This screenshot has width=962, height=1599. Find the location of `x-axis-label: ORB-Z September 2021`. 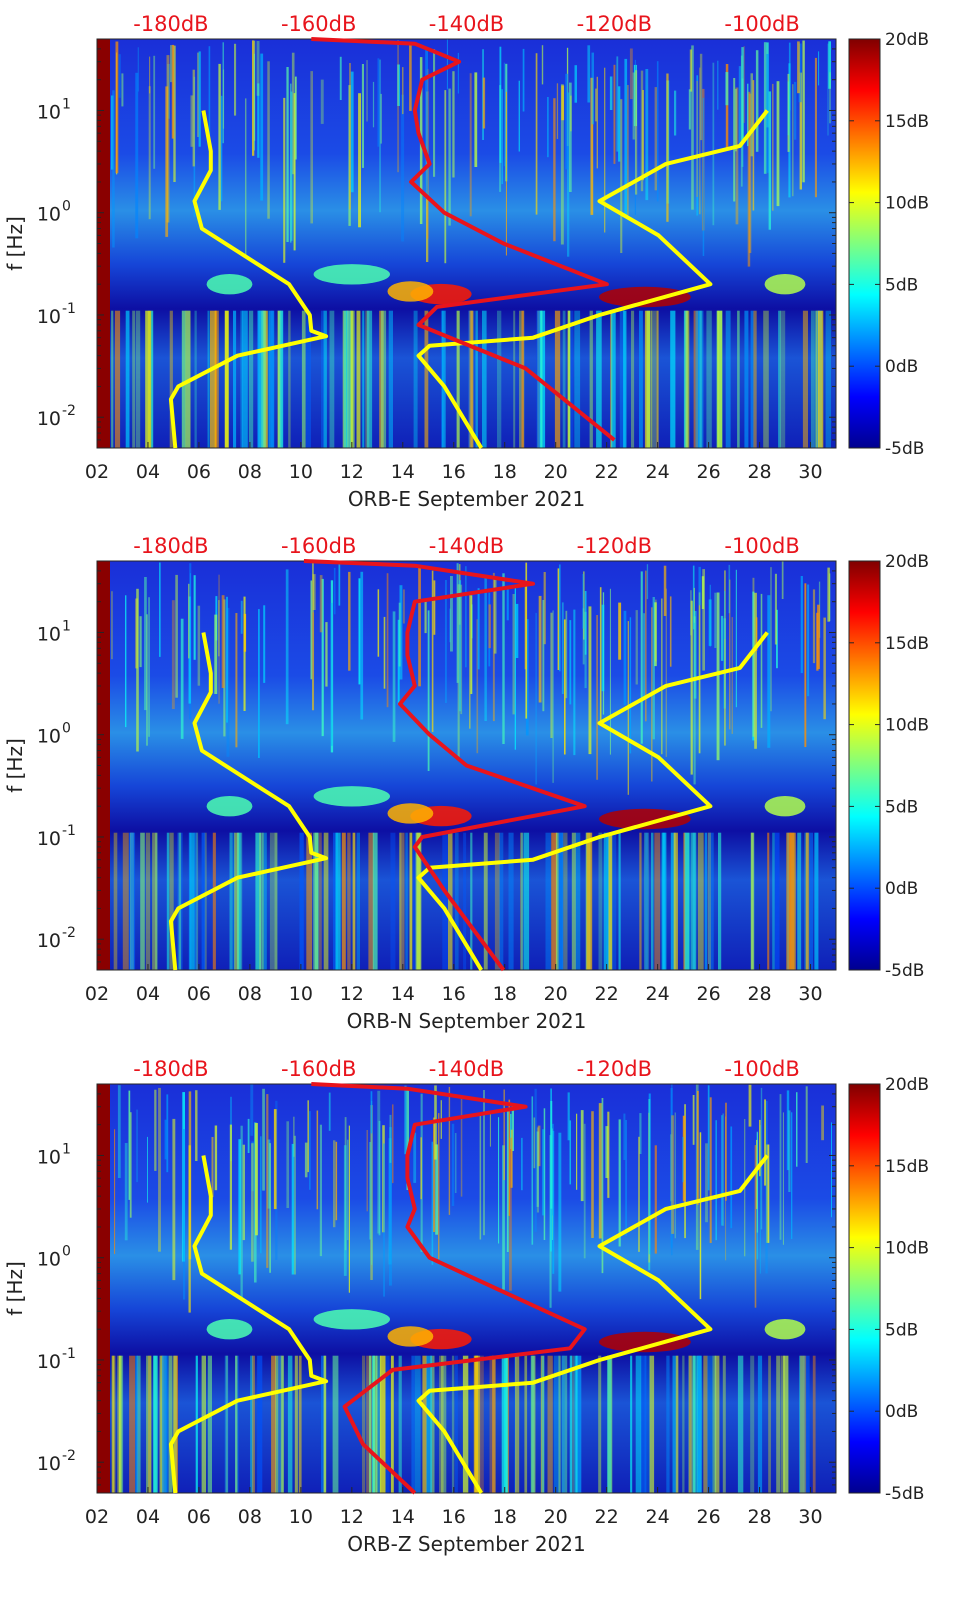

x-axis-label: ORB-Z September 2021 is located at coordinates (466, 1544).